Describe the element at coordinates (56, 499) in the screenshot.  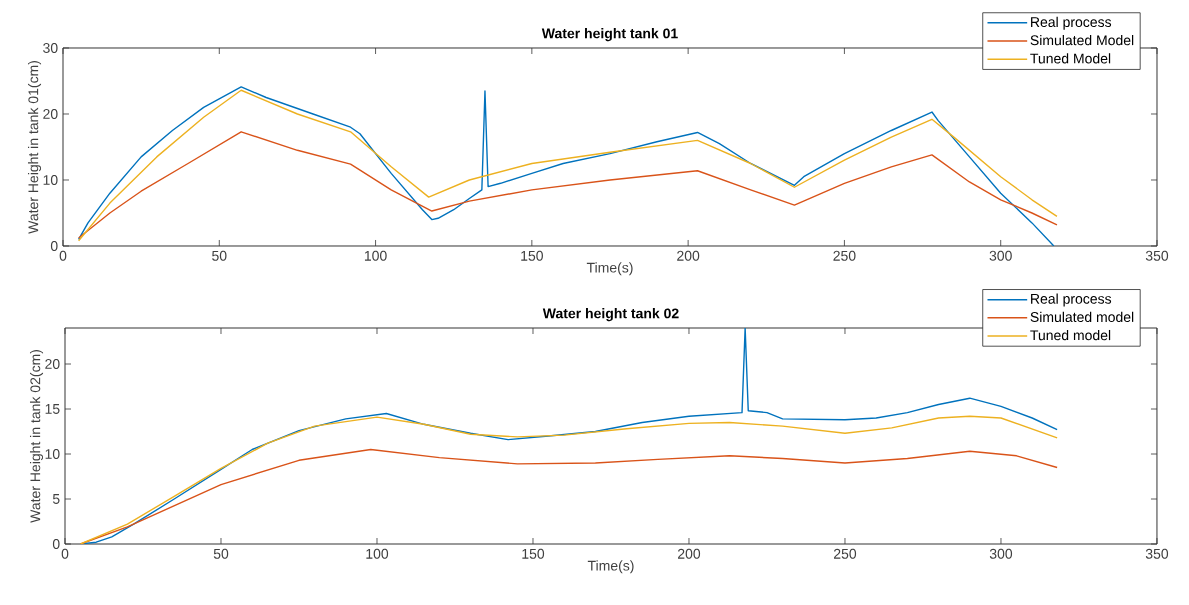
I see `y-tick-label: 5` at that location.